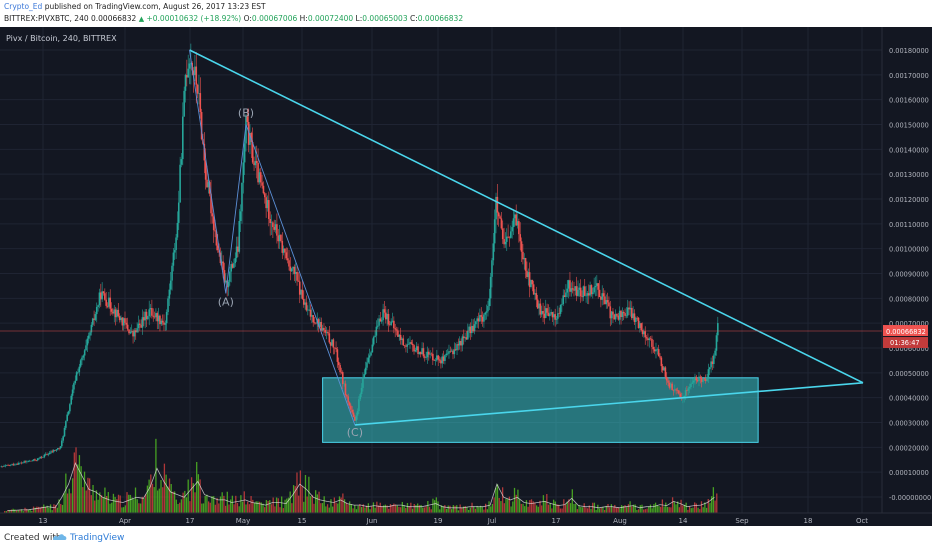 Image resolution: width=932 pixels, height=550 pixels. What do you see at coordinates (194, 18) in the screenshot?
I see `change-value: +0.00010632 (+18.92%)` at bounding box center [194, 18].